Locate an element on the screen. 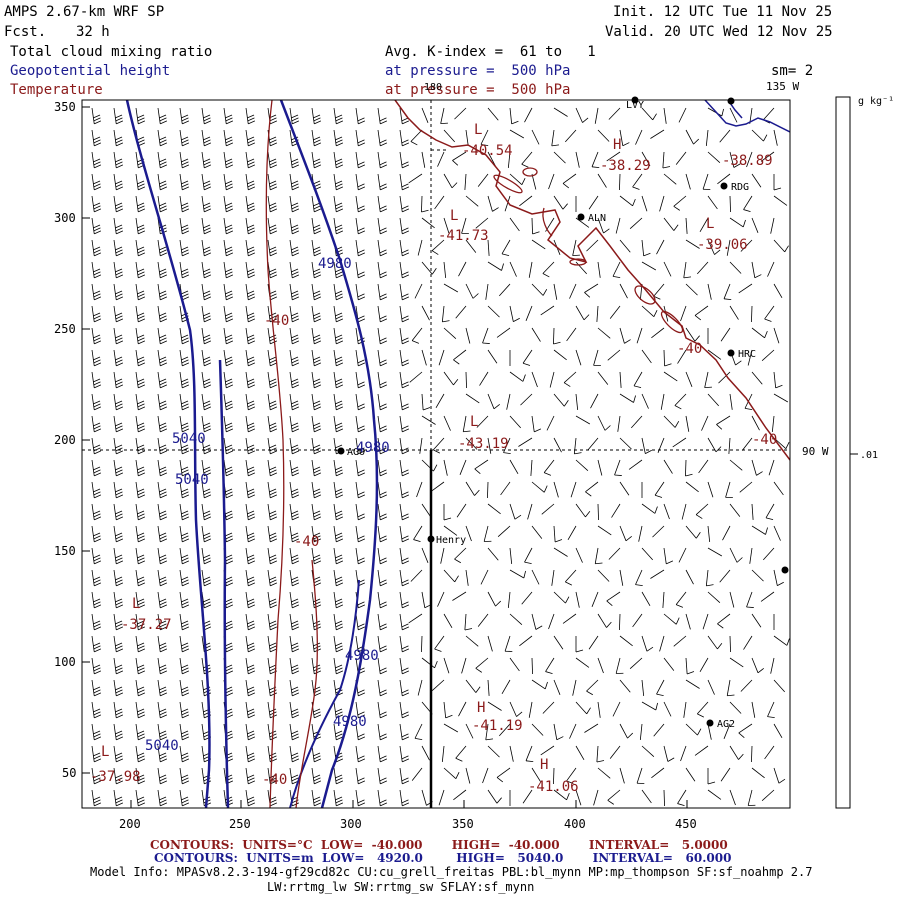  height-contour-4980-main is located at coordinates (329, 454).